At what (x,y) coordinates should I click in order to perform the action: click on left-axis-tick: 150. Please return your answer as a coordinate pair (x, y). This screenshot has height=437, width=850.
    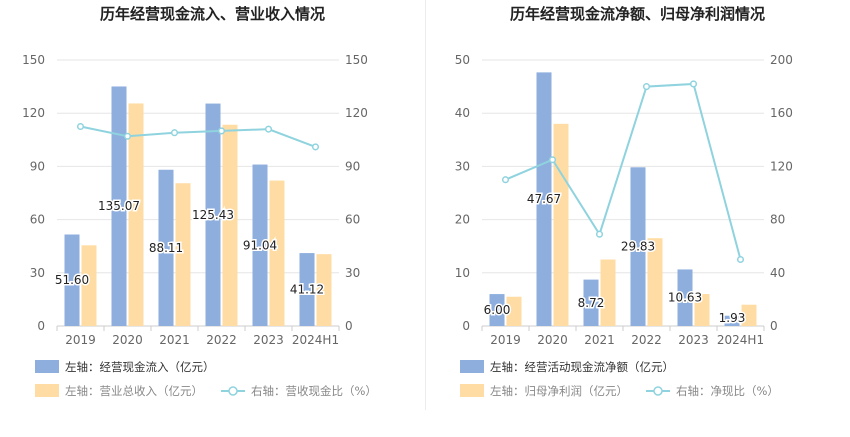
    Looking at the image, I should click on (33, 60).